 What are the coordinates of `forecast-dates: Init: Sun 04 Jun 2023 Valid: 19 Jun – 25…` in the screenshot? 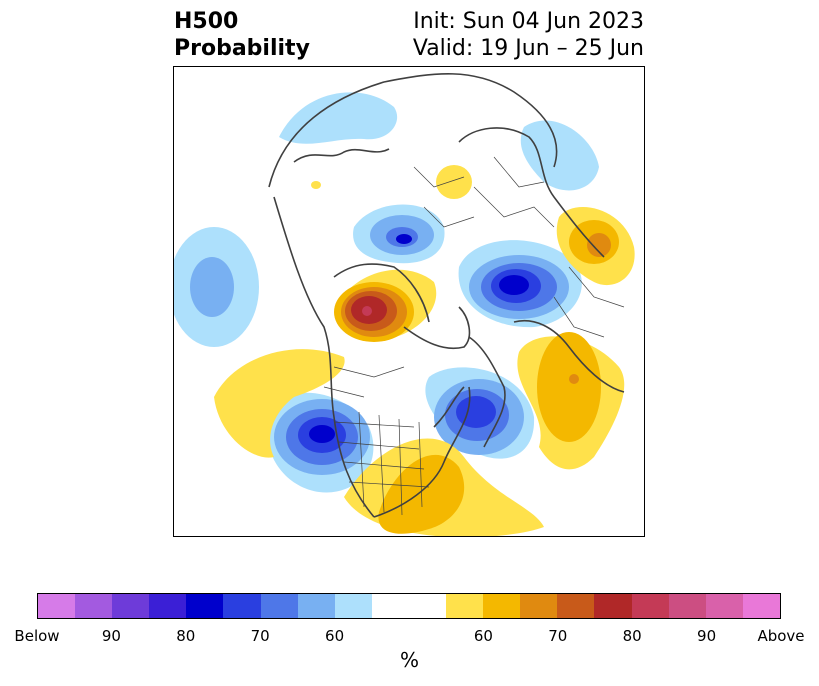 It's located at (528, 35).